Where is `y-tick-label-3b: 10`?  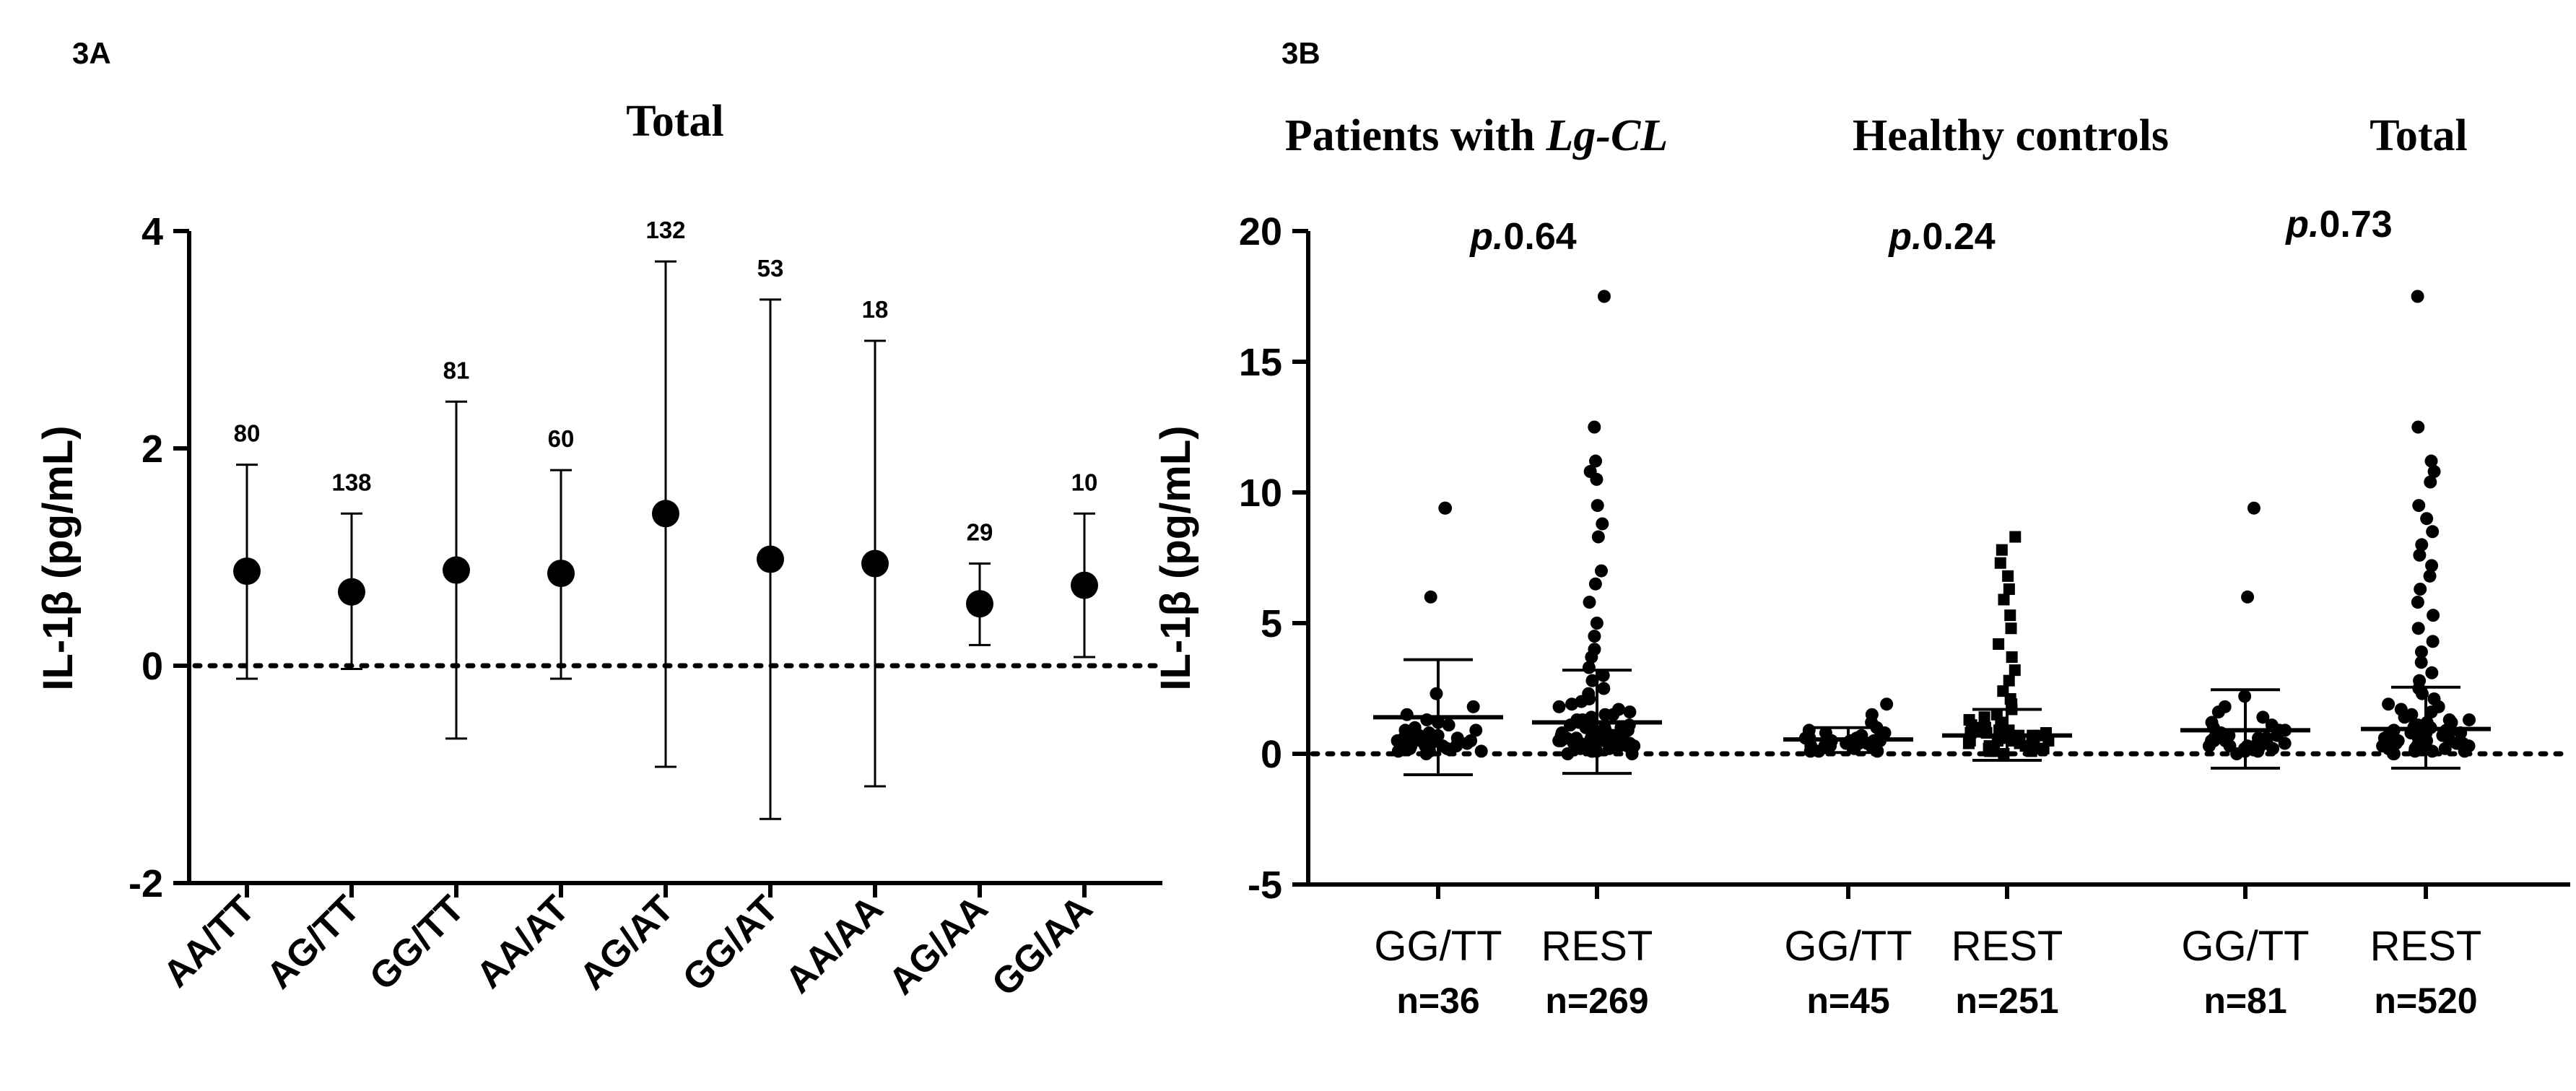
y-tick-label-3b: 10 is located at coordinates (1260, 493).